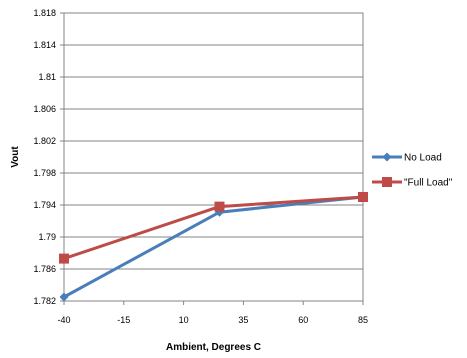  I want to click on x-tick-label: 10, so click(184, 320).